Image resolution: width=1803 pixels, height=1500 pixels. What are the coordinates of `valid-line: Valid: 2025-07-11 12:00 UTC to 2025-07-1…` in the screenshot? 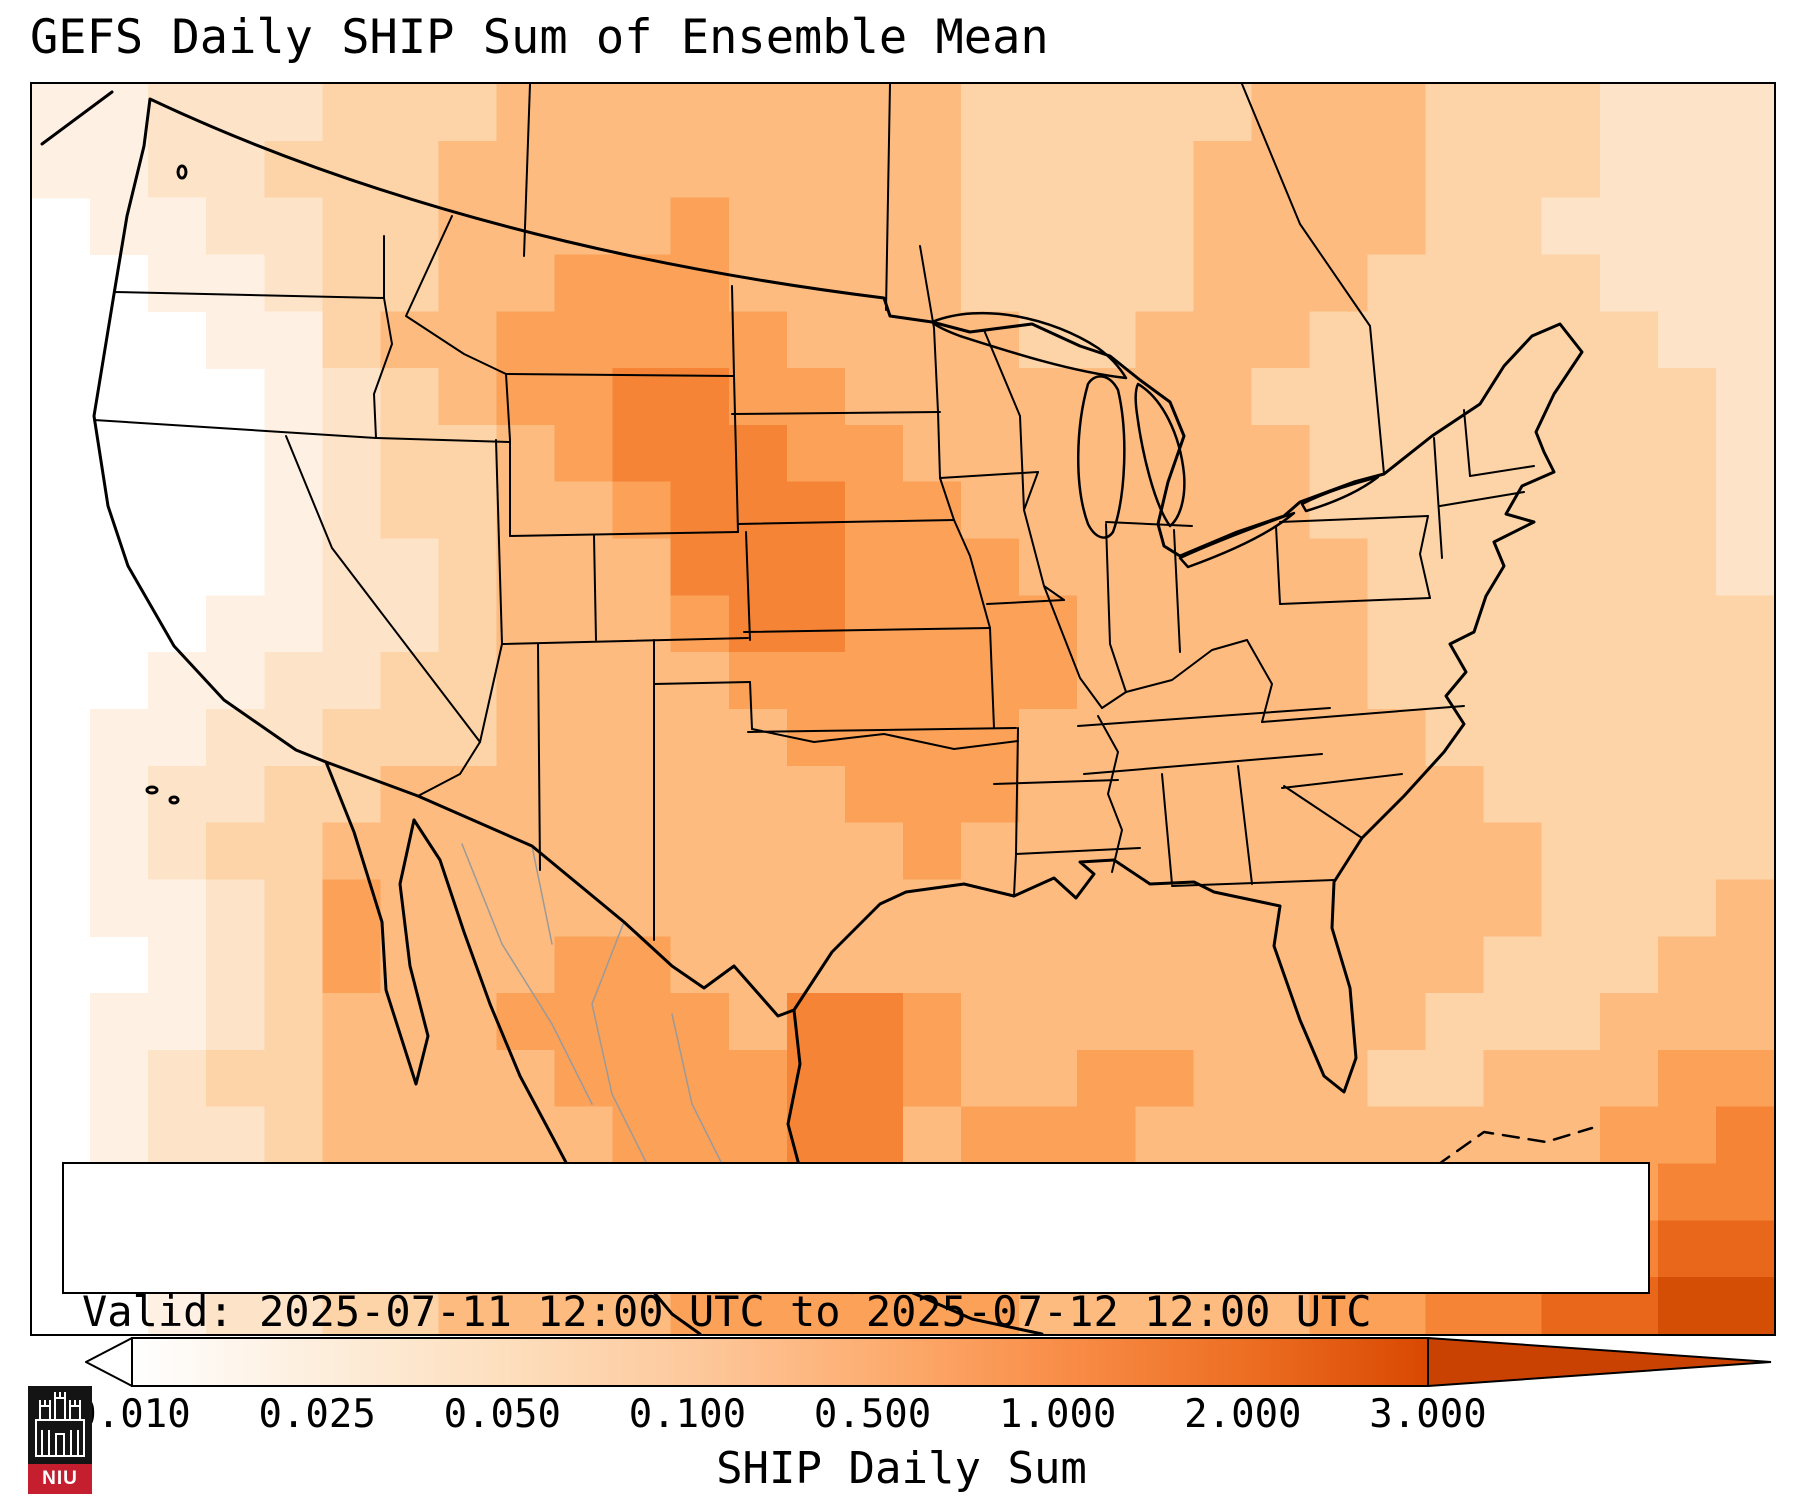 It's located at (727, 1311).